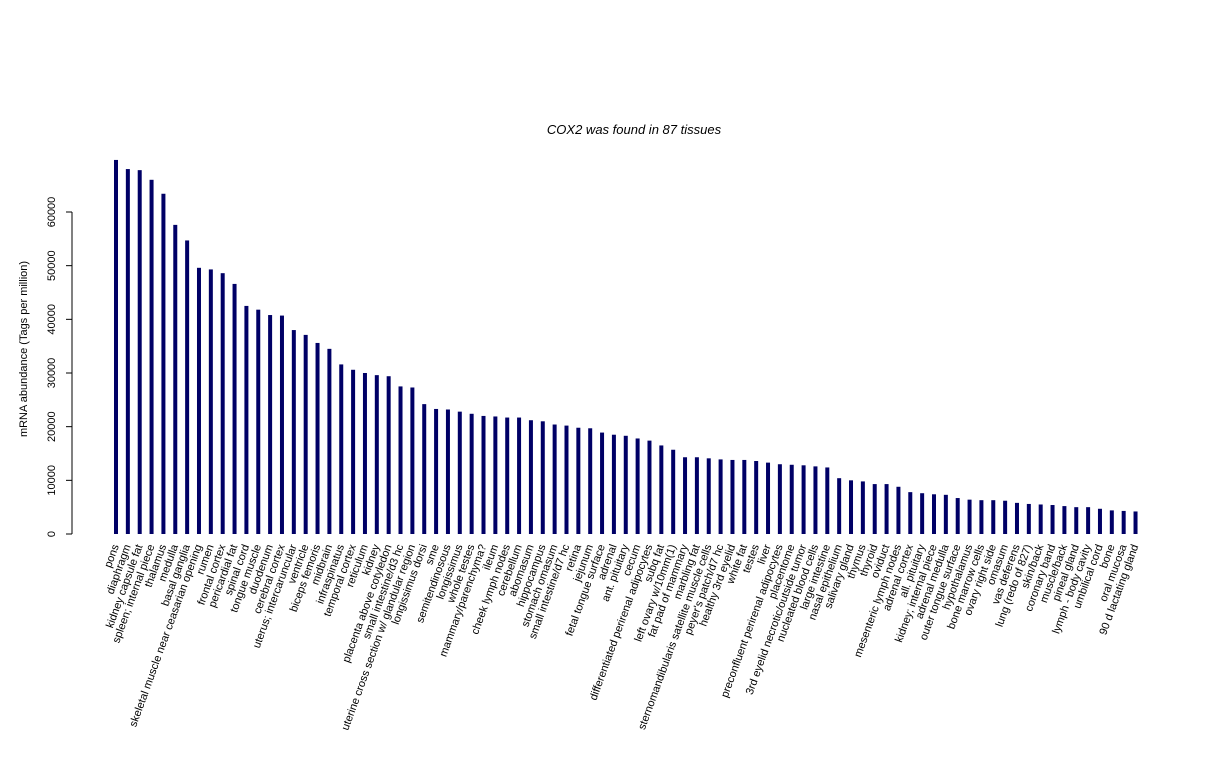 This screenshot has height=768, width=1224. Describe the element at coordinates (59, 367) in the screenshot. I see `y-axis-ticks: 0 10000 20000 30000 40000 50000 60000` at that location.